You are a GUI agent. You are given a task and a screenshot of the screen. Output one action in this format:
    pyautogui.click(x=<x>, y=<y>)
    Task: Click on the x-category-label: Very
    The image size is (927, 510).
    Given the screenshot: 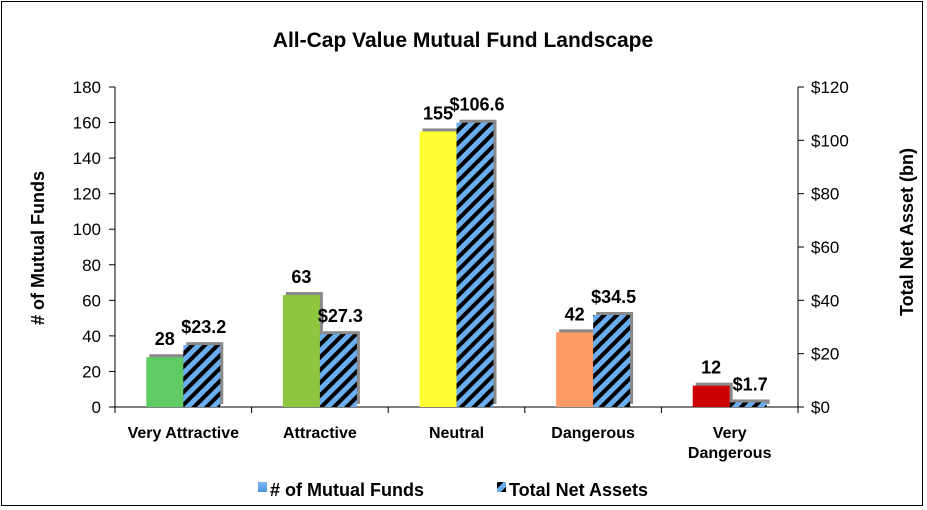 What is the action you would take?
    pyautogui.click(x=730, y=433)
    